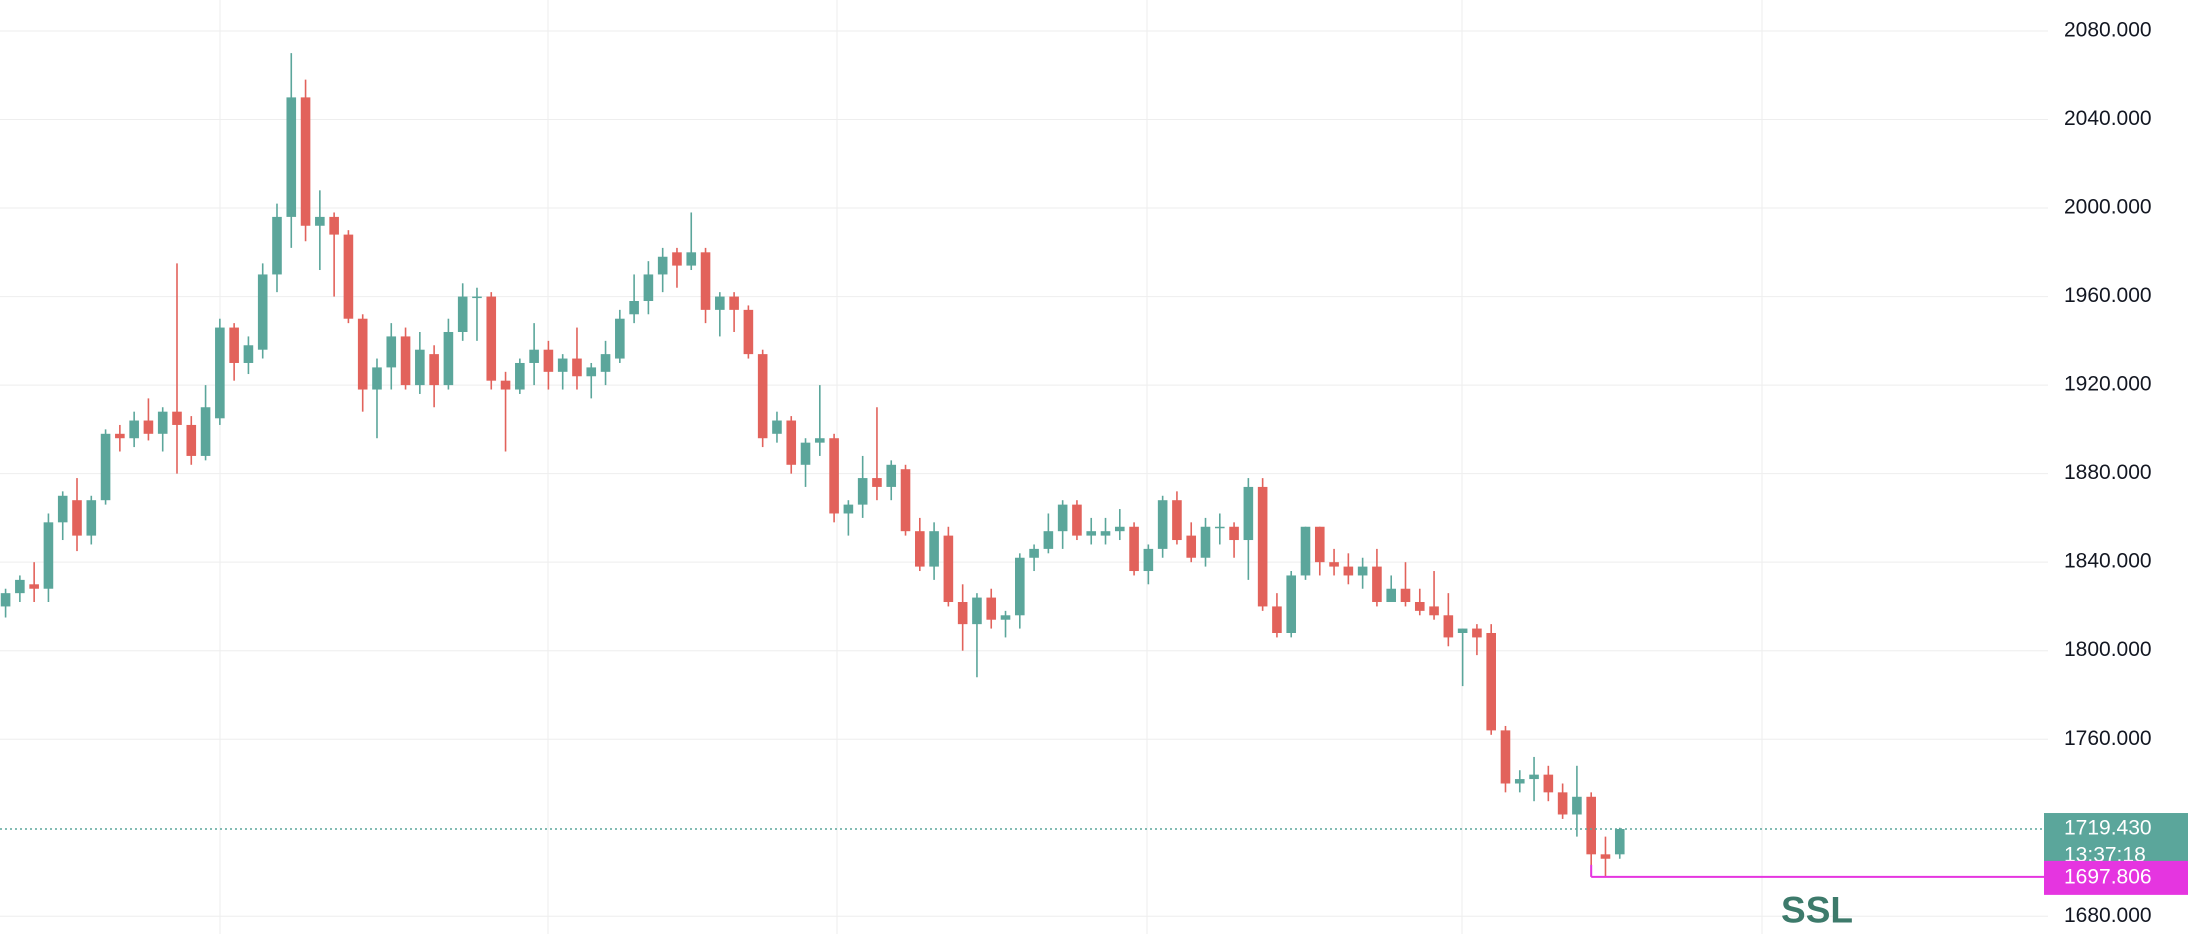  I want to click on y-tick-label: 1800.000, so click(2108, 649).